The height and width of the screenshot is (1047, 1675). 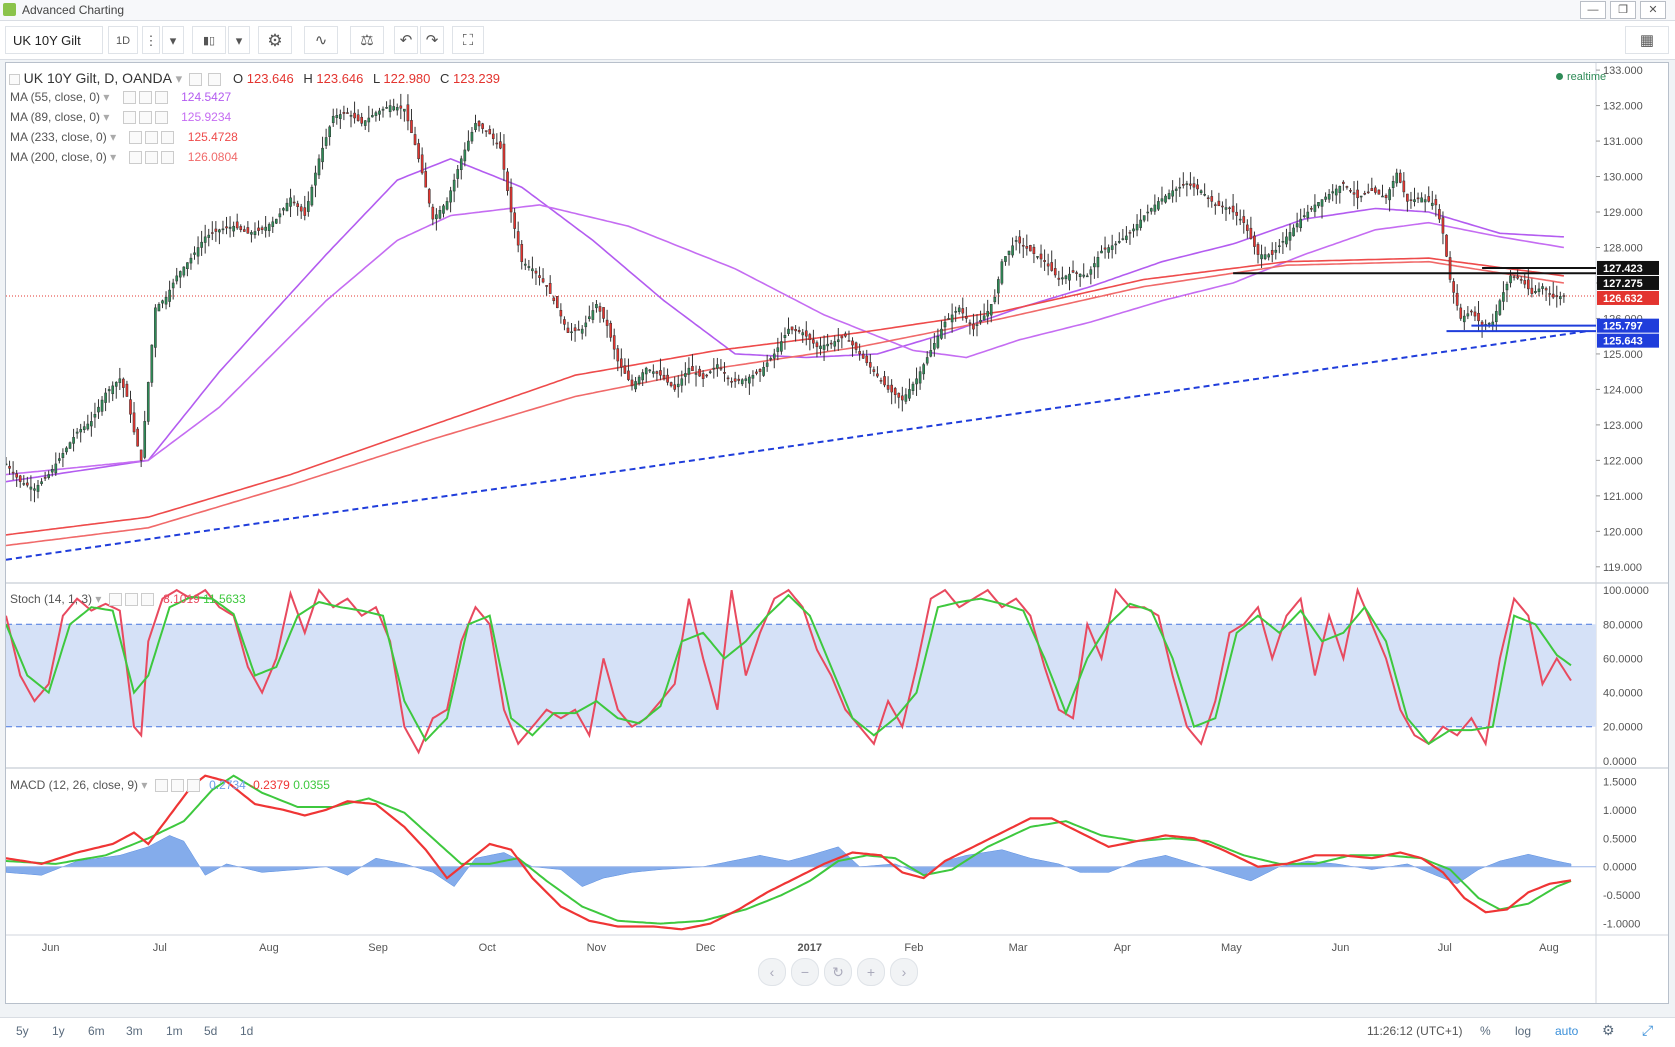 What do you see at coordinates (805, 972) in the screenshot?
I see `zoom-out-button: −` at bounding box center [805, 972].